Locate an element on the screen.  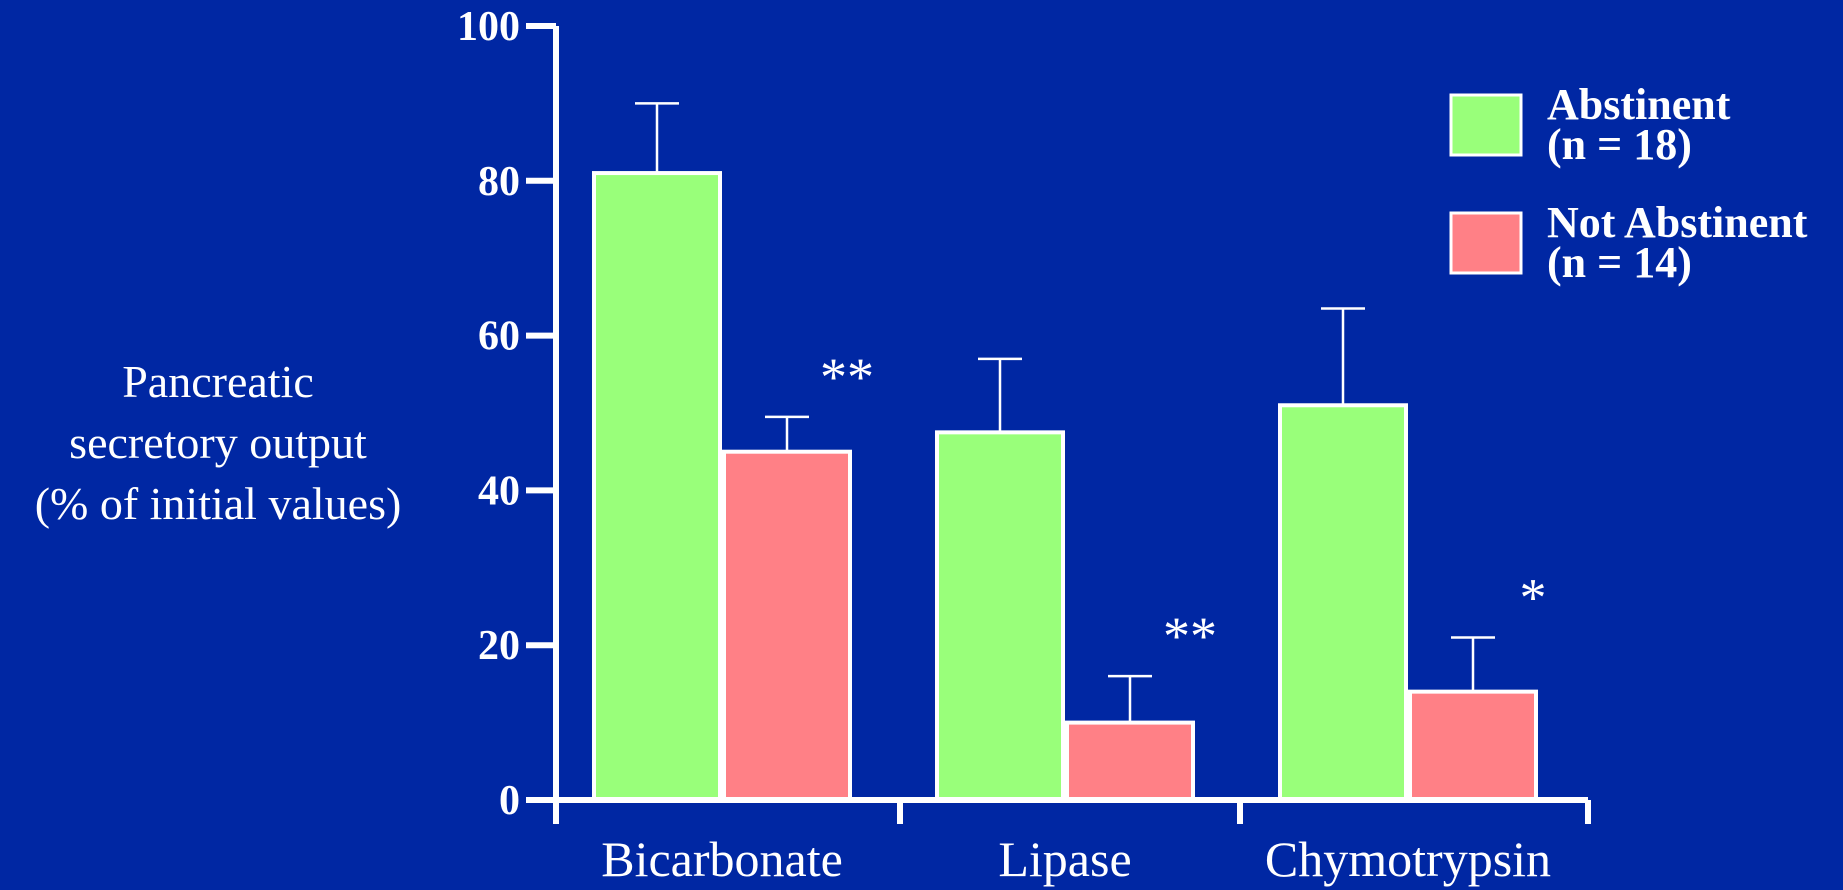
y-tick-label: 80 is located at coordinates (499, 182).